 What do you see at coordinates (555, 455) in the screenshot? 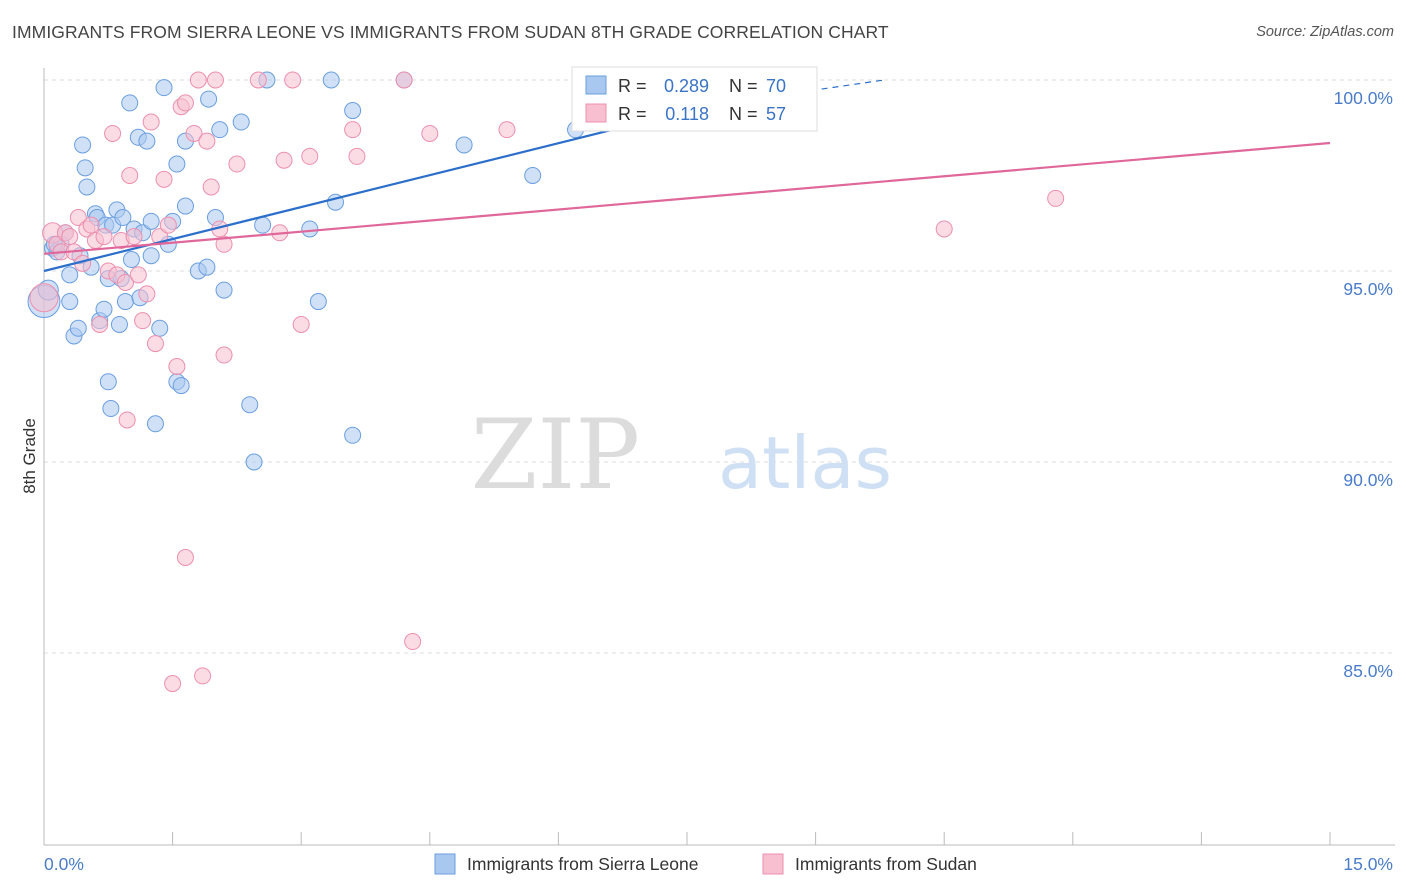
I see `watermark-zip: ZIP` at bounding box center [555, 455].